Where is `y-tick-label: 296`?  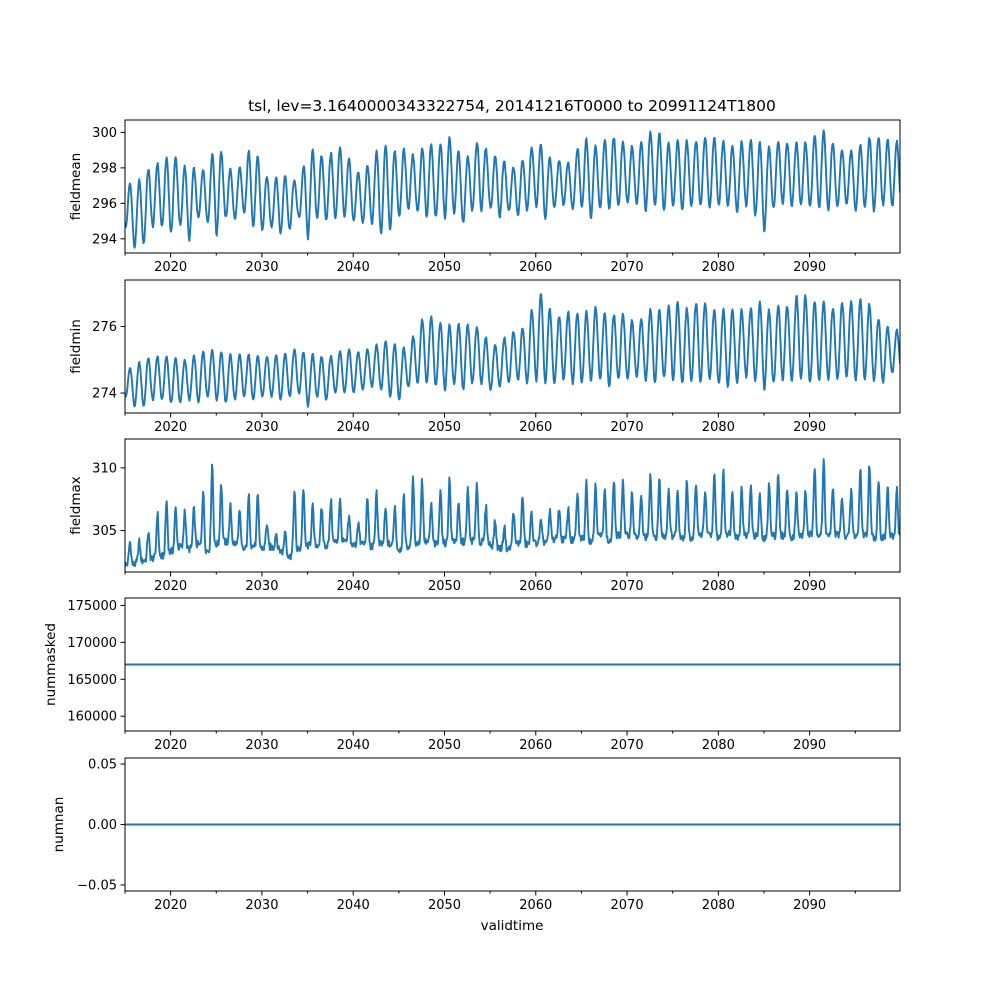 y-tick-label: 296 is located at coordinates (104, 204).